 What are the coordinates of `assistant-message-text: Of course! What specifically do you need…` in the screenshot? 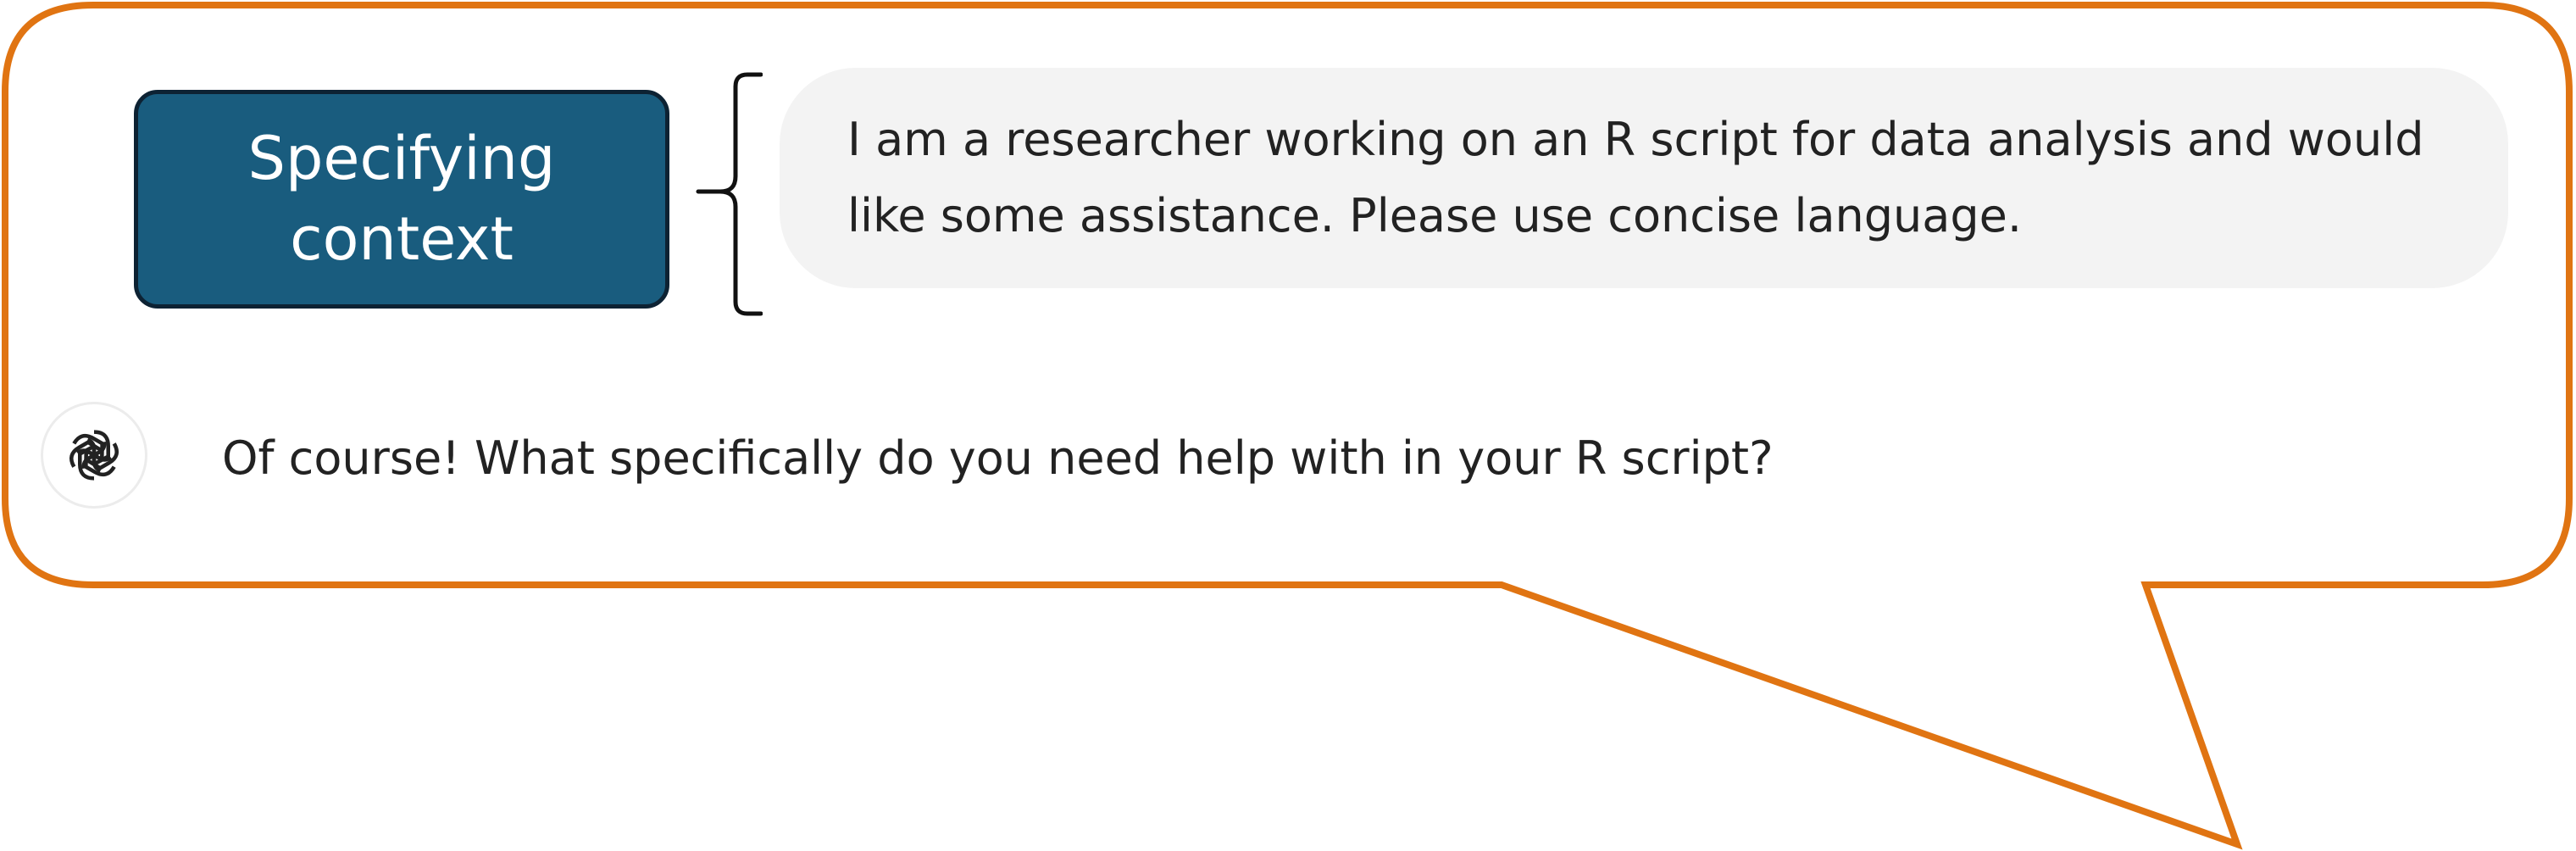 It's located at (998, 458).